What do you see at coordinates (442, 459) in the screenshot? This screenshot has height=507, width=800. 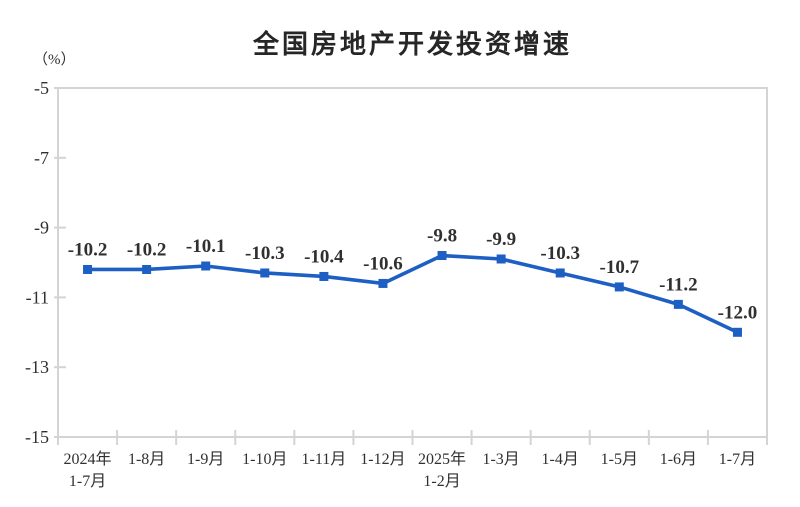 I see `x-axis-category-label: 2025年` at bounding box center [442, 459].